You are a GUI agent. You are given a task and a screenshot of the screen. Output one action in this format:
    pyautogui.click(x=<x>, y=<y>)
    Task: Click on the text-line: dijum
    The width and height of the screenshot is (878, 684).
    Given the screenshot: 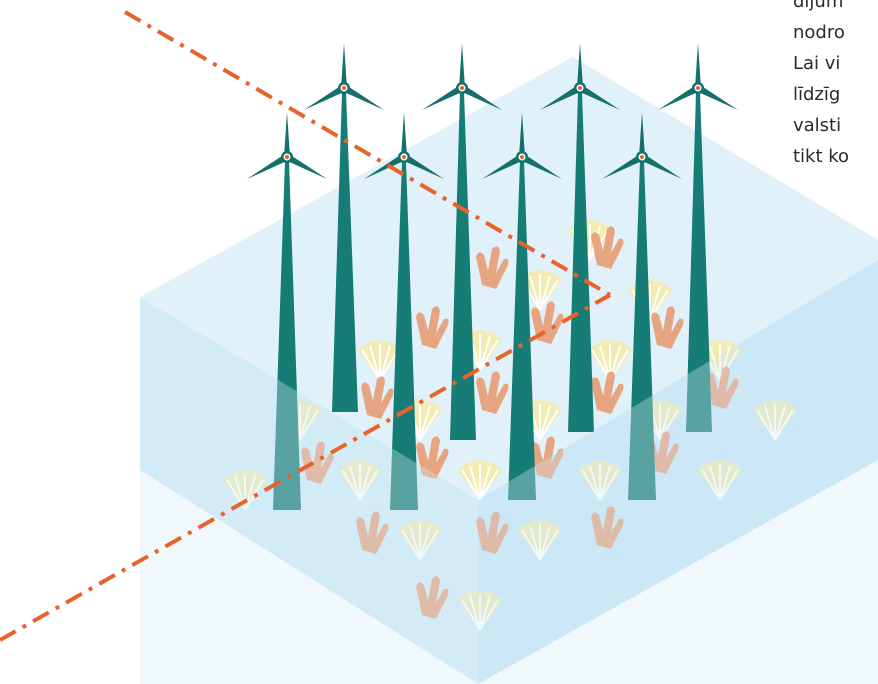 What is the action you would take?
    pyautogui.click(x=818, y=6)
    